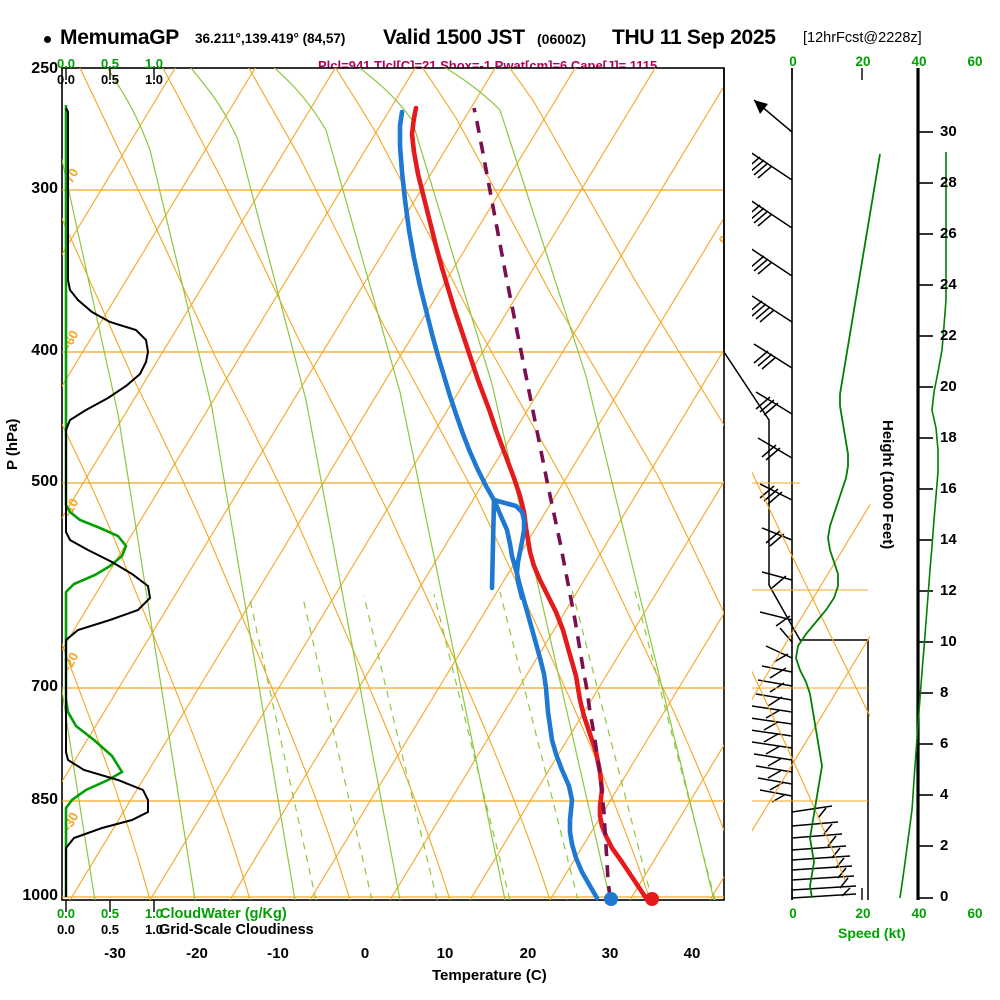 The width and height of the screenshot is (1000, 1000). What do you see at coordinates (66, 79) in the screenshot?
I see `cloudiness-tick: 0.0` at bounding box center [66, 79].